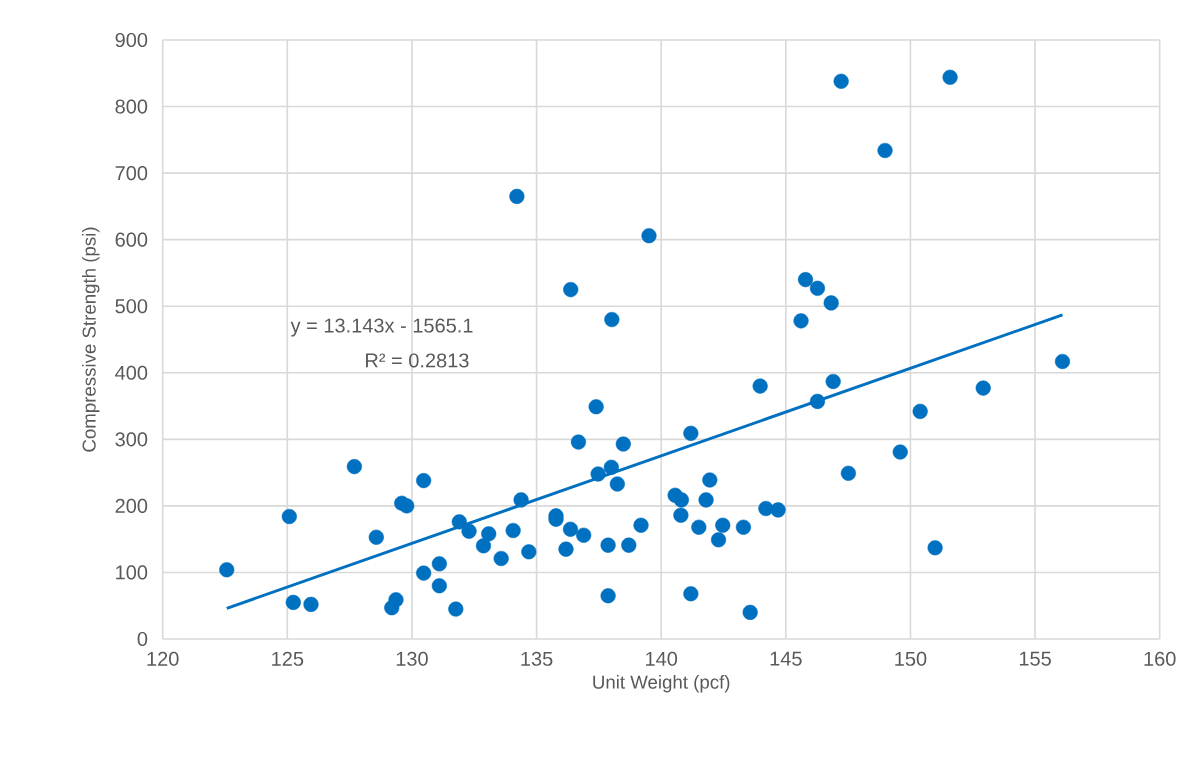 The width and height of the screenshot is (1204, 758). What do you see at coordinates (131, 173) in the screenshot?
I see `y-tick-label: 700` at bounding box center [131, 173].